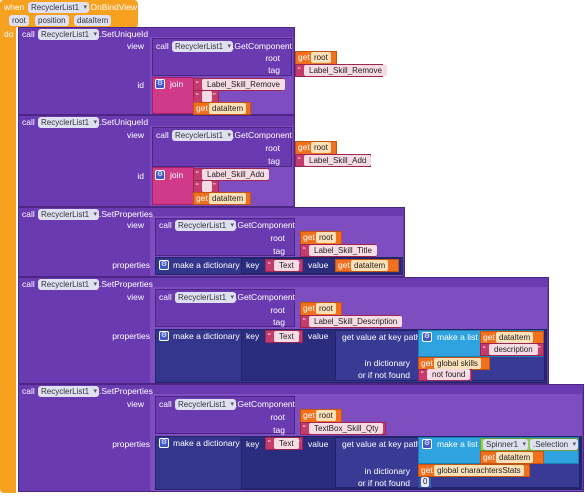 The height and width of the screenshot is (500, 585). I want to click on tag-text: Label_Skill_Add, so click(338, 160).